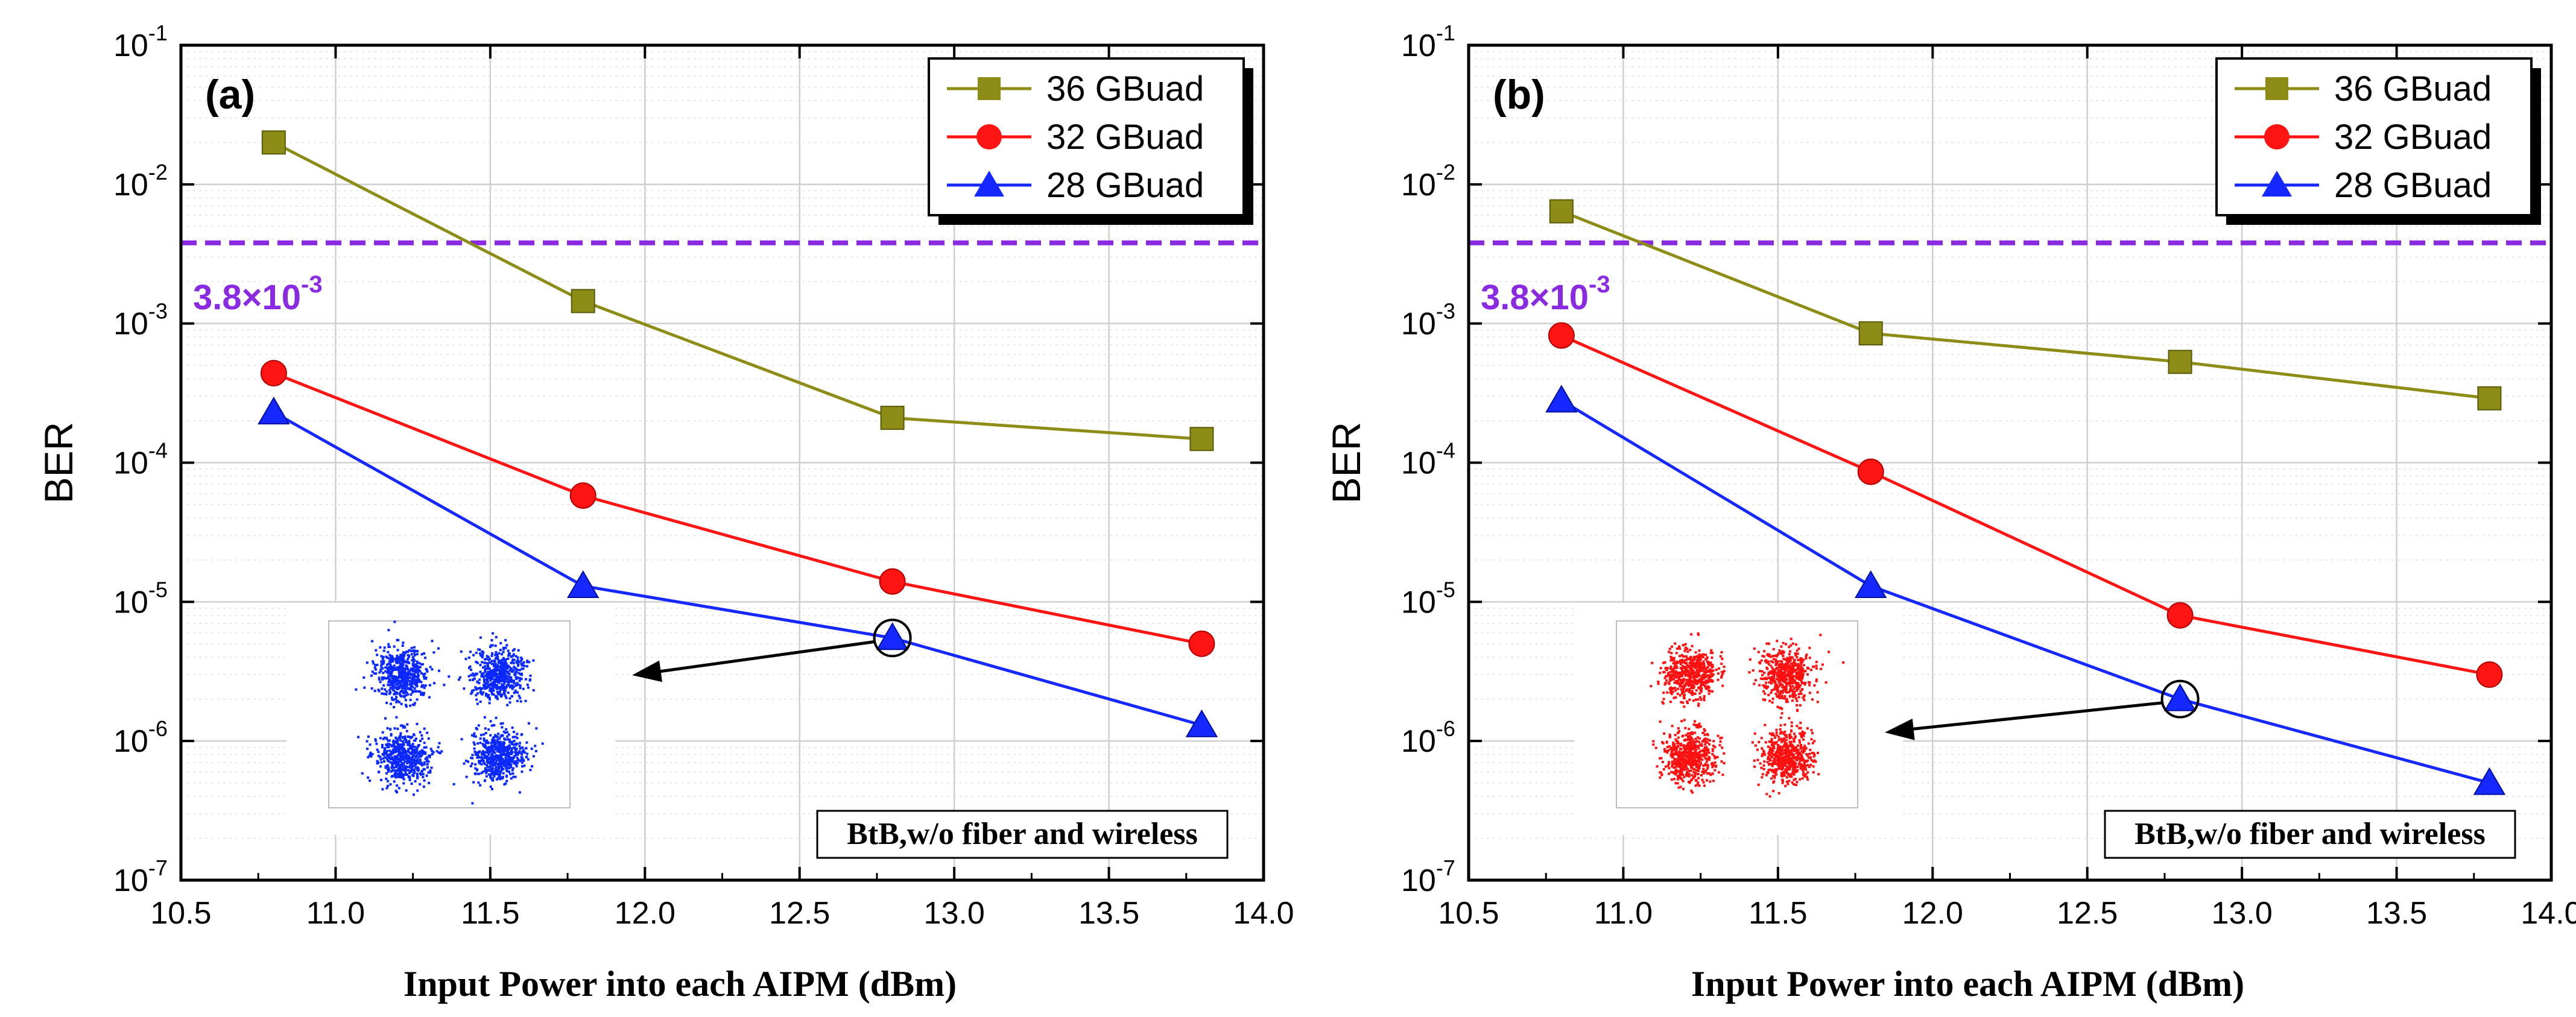  I want to click on panel-label: (b), so click(1519, 95).